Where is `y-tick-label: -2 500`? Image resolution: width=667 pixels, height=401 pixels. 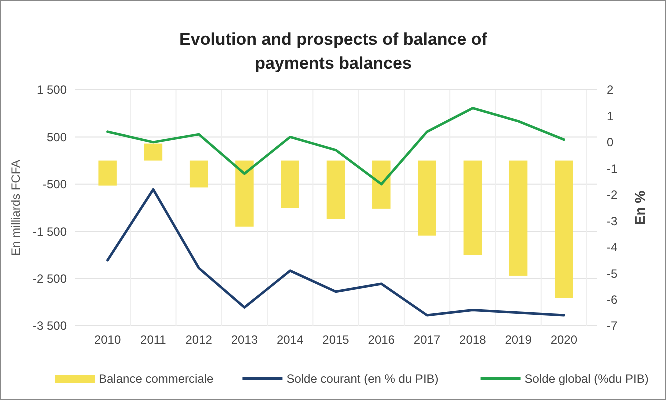
y-tick-label: -2 500 is located at coordinates (50, 279).